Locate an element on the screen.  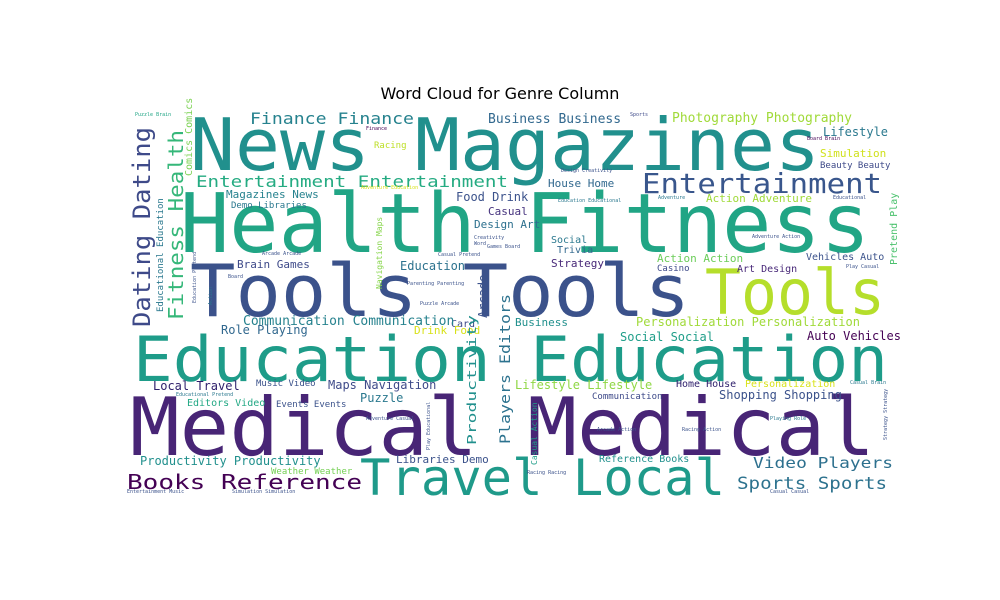
word-strategy: Strategy is located at coordinates (577, 263).